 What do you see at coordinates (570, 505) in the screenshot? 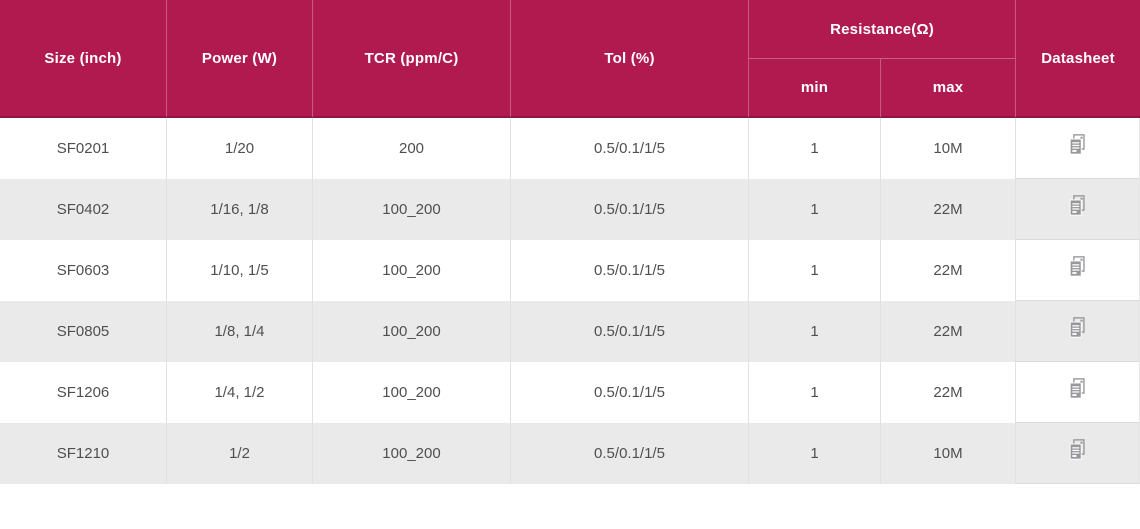
I see `bottom-whitespace` at bounding box center [570, 505].